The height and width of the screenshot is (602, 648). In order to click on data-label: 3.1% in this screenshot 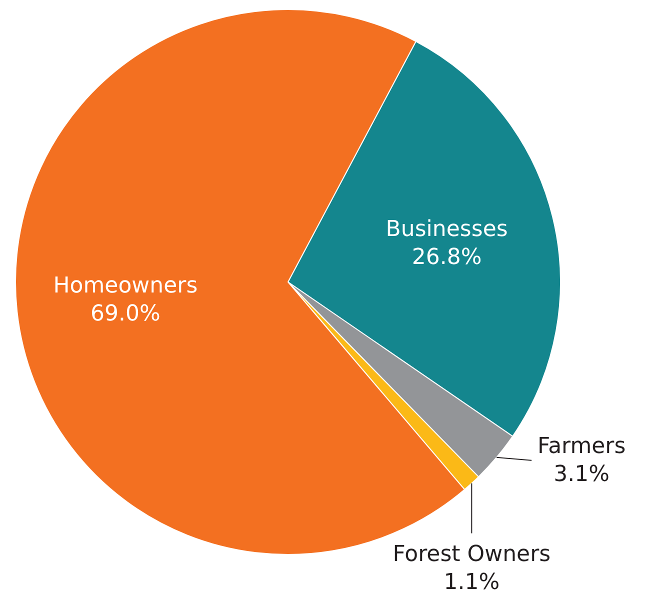, I will do `click(582, 475)`.